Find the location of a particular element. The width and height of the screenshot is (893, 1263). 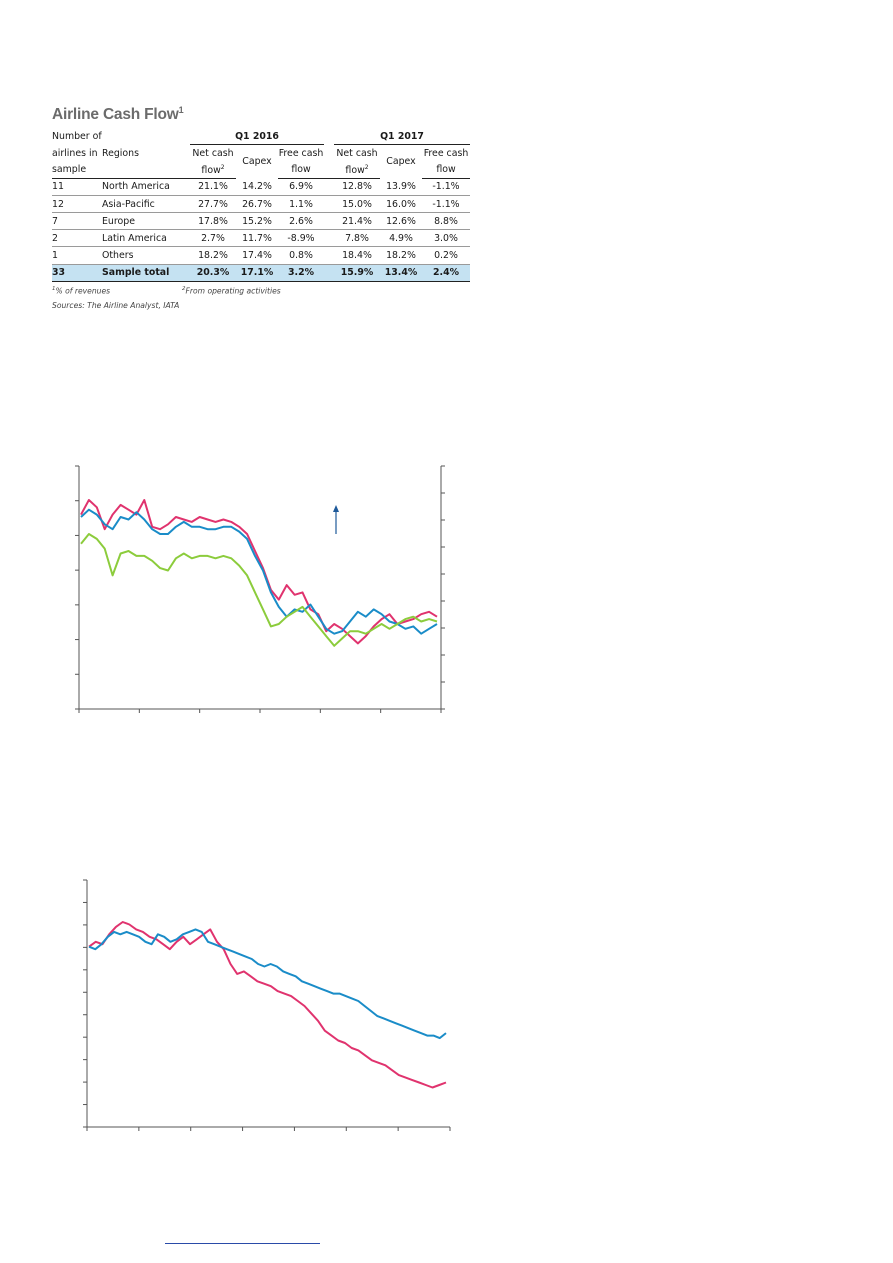

cell-value: 15.2% is located at coordinates (257, 221).